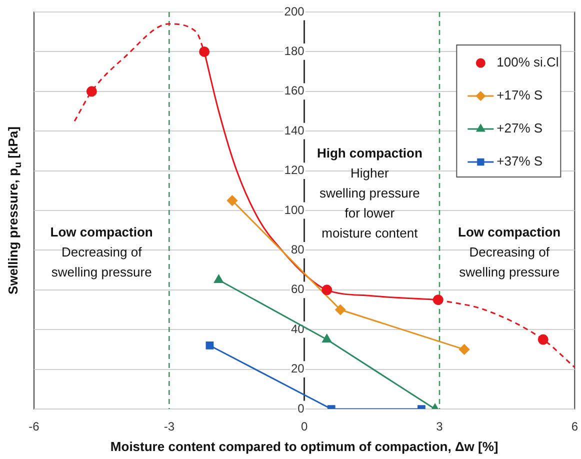 The height and width of the screenshot is (459, 581). Describe the element at coordinates (297, 369) in the screenshot. I see `y-tick-label: 20` at that location.